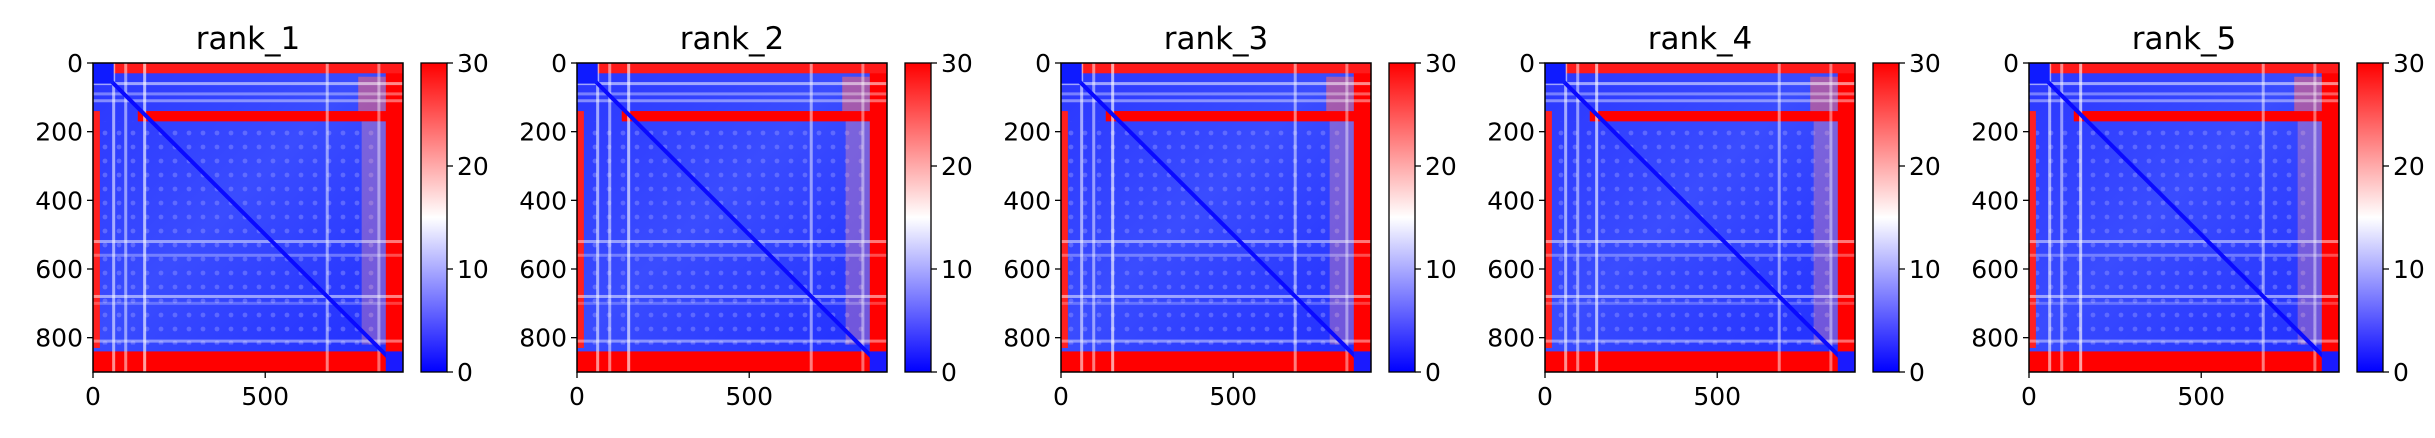 The height and width of the screenshot is (438, 2435). I want to click on panel-title: rank_5, so click(2184, 39).